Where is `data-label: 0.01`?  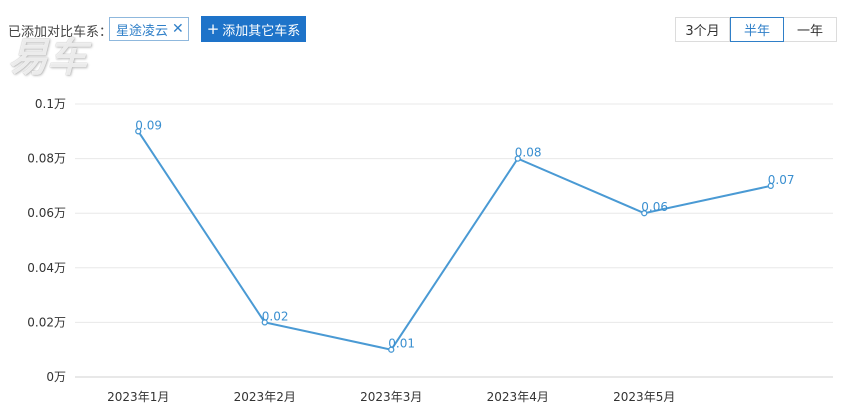
data-label: 0.01 is located at coordinates (401, 344).